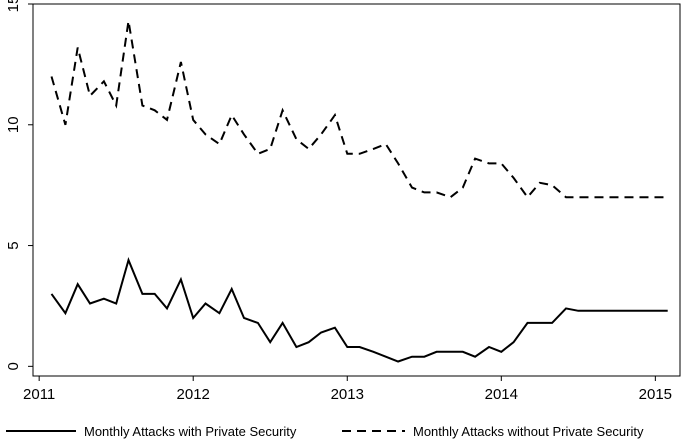 This screenshot has height=444, width=685. What do you see at coordinates (13, 366) in the screenshot?
I see `y-tick-label: 0` at bounding box center [13, 366].